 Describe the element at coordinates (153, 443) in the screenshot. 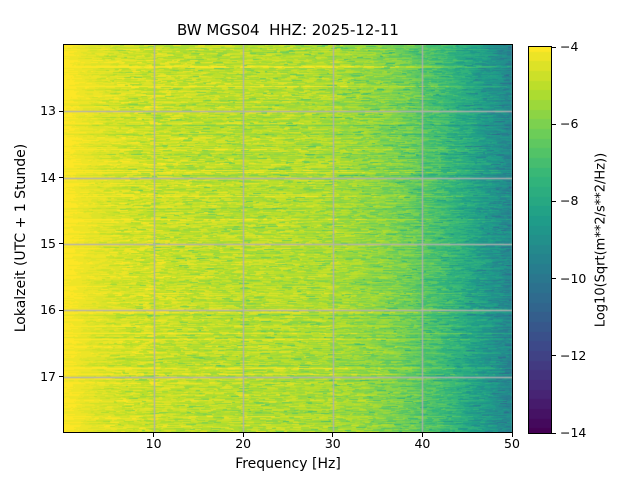

I see `x-tick-label-10: 10` at that location.